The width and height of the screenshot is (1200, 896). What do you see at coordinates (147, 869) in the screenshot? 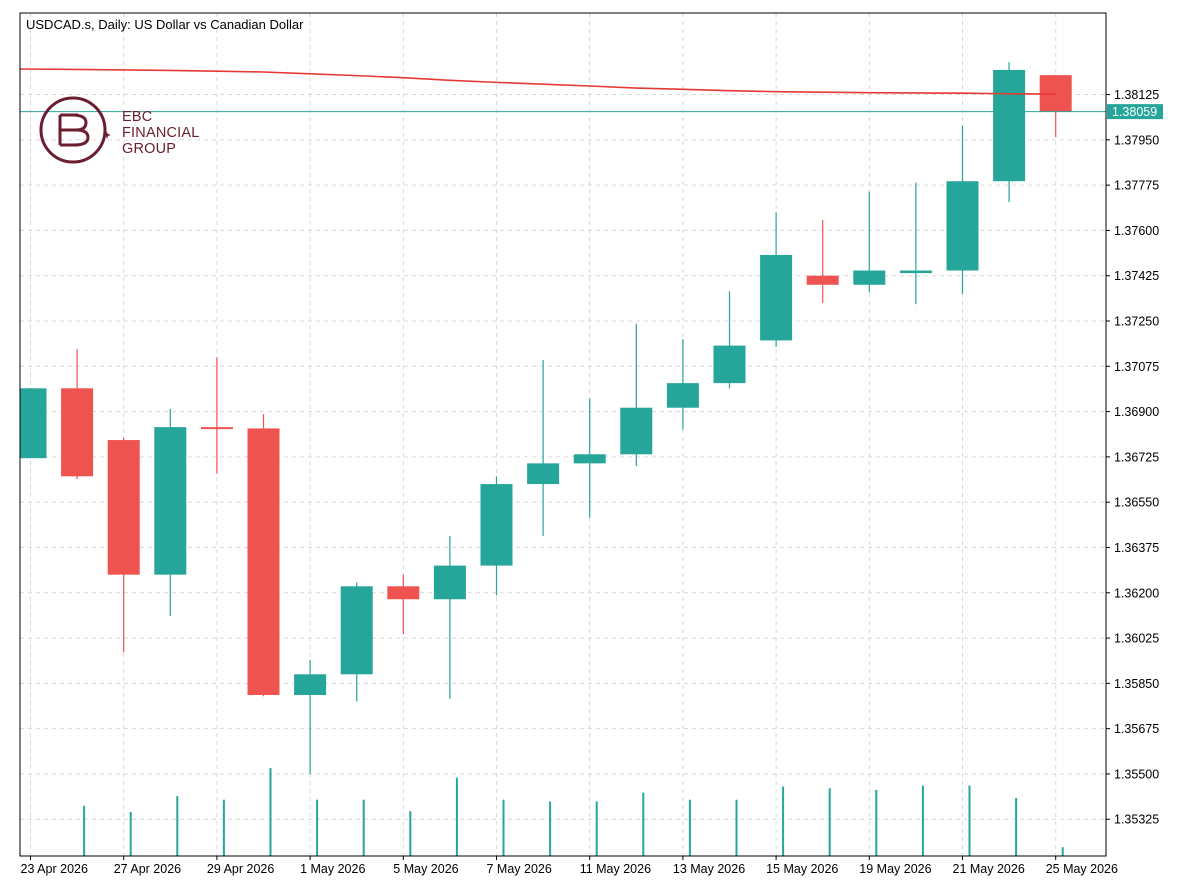
I see `x-tick-label: 27 Apr 2026` at bounding box center [147, 869].